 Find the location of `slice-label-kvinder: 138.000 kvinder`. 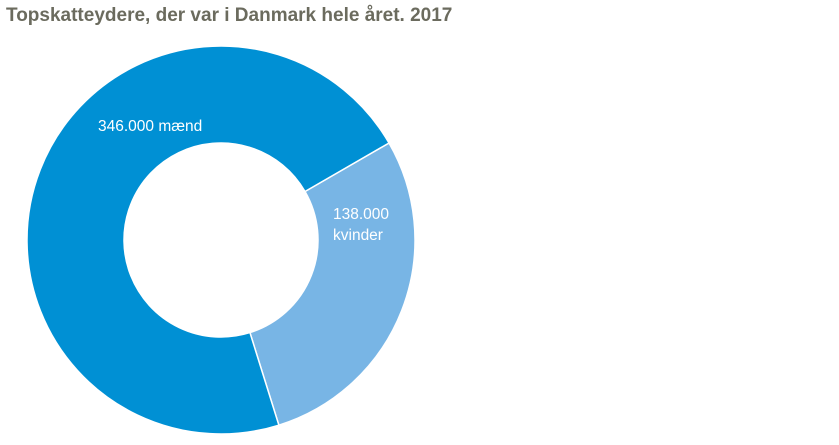

slice-label-kvinder: 138.000 kvinder is located at coordinates (361, 225).